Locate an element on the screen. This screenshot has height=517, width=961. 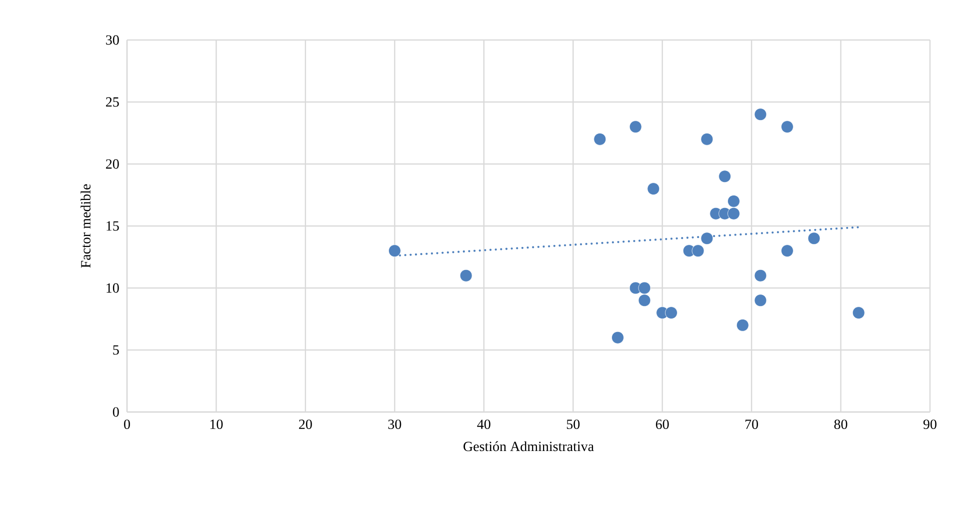
y-tick-label: 25 is located at coordinates (112, 102).